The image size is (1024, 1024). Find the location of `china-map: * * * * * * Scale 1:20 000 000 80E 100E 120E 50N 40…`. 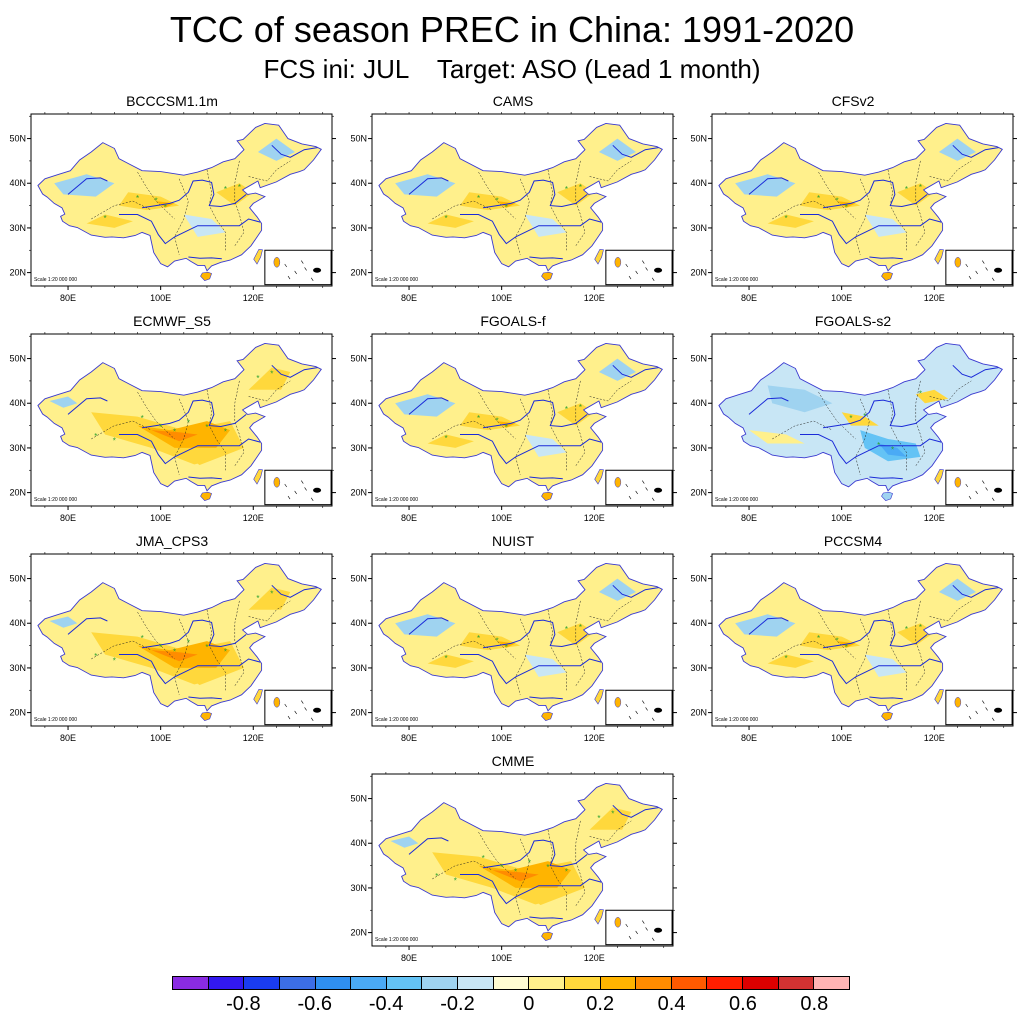

china-map: * * * * * * Scale 1:20 000 000 80E 100E 120E 50N 40… is located at coordinates (513, 427).